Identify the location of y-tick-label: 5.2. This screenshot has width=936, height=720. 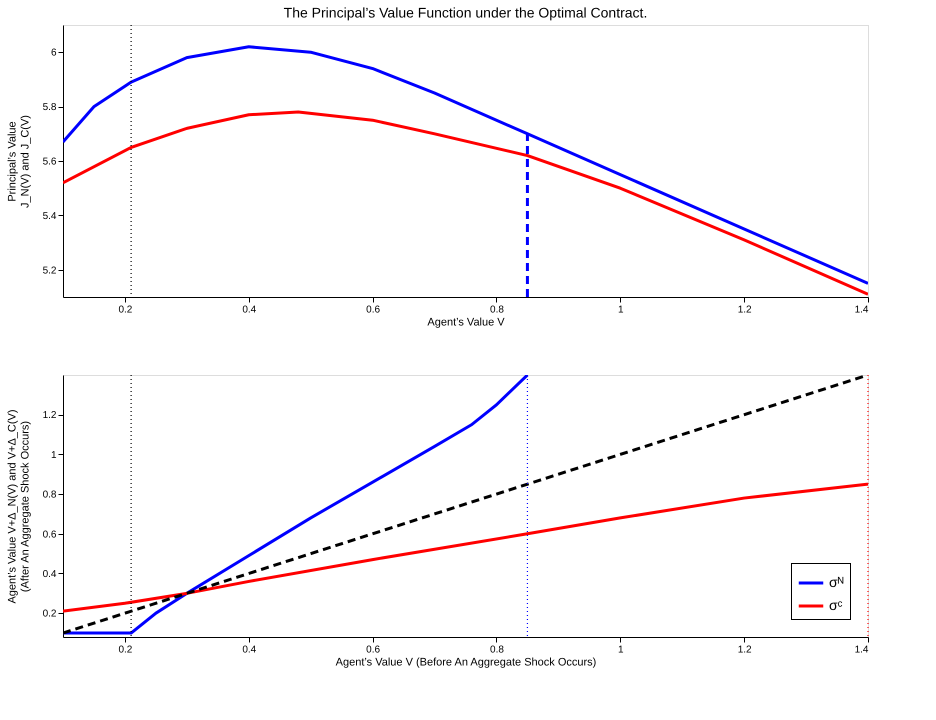
(49, 270).